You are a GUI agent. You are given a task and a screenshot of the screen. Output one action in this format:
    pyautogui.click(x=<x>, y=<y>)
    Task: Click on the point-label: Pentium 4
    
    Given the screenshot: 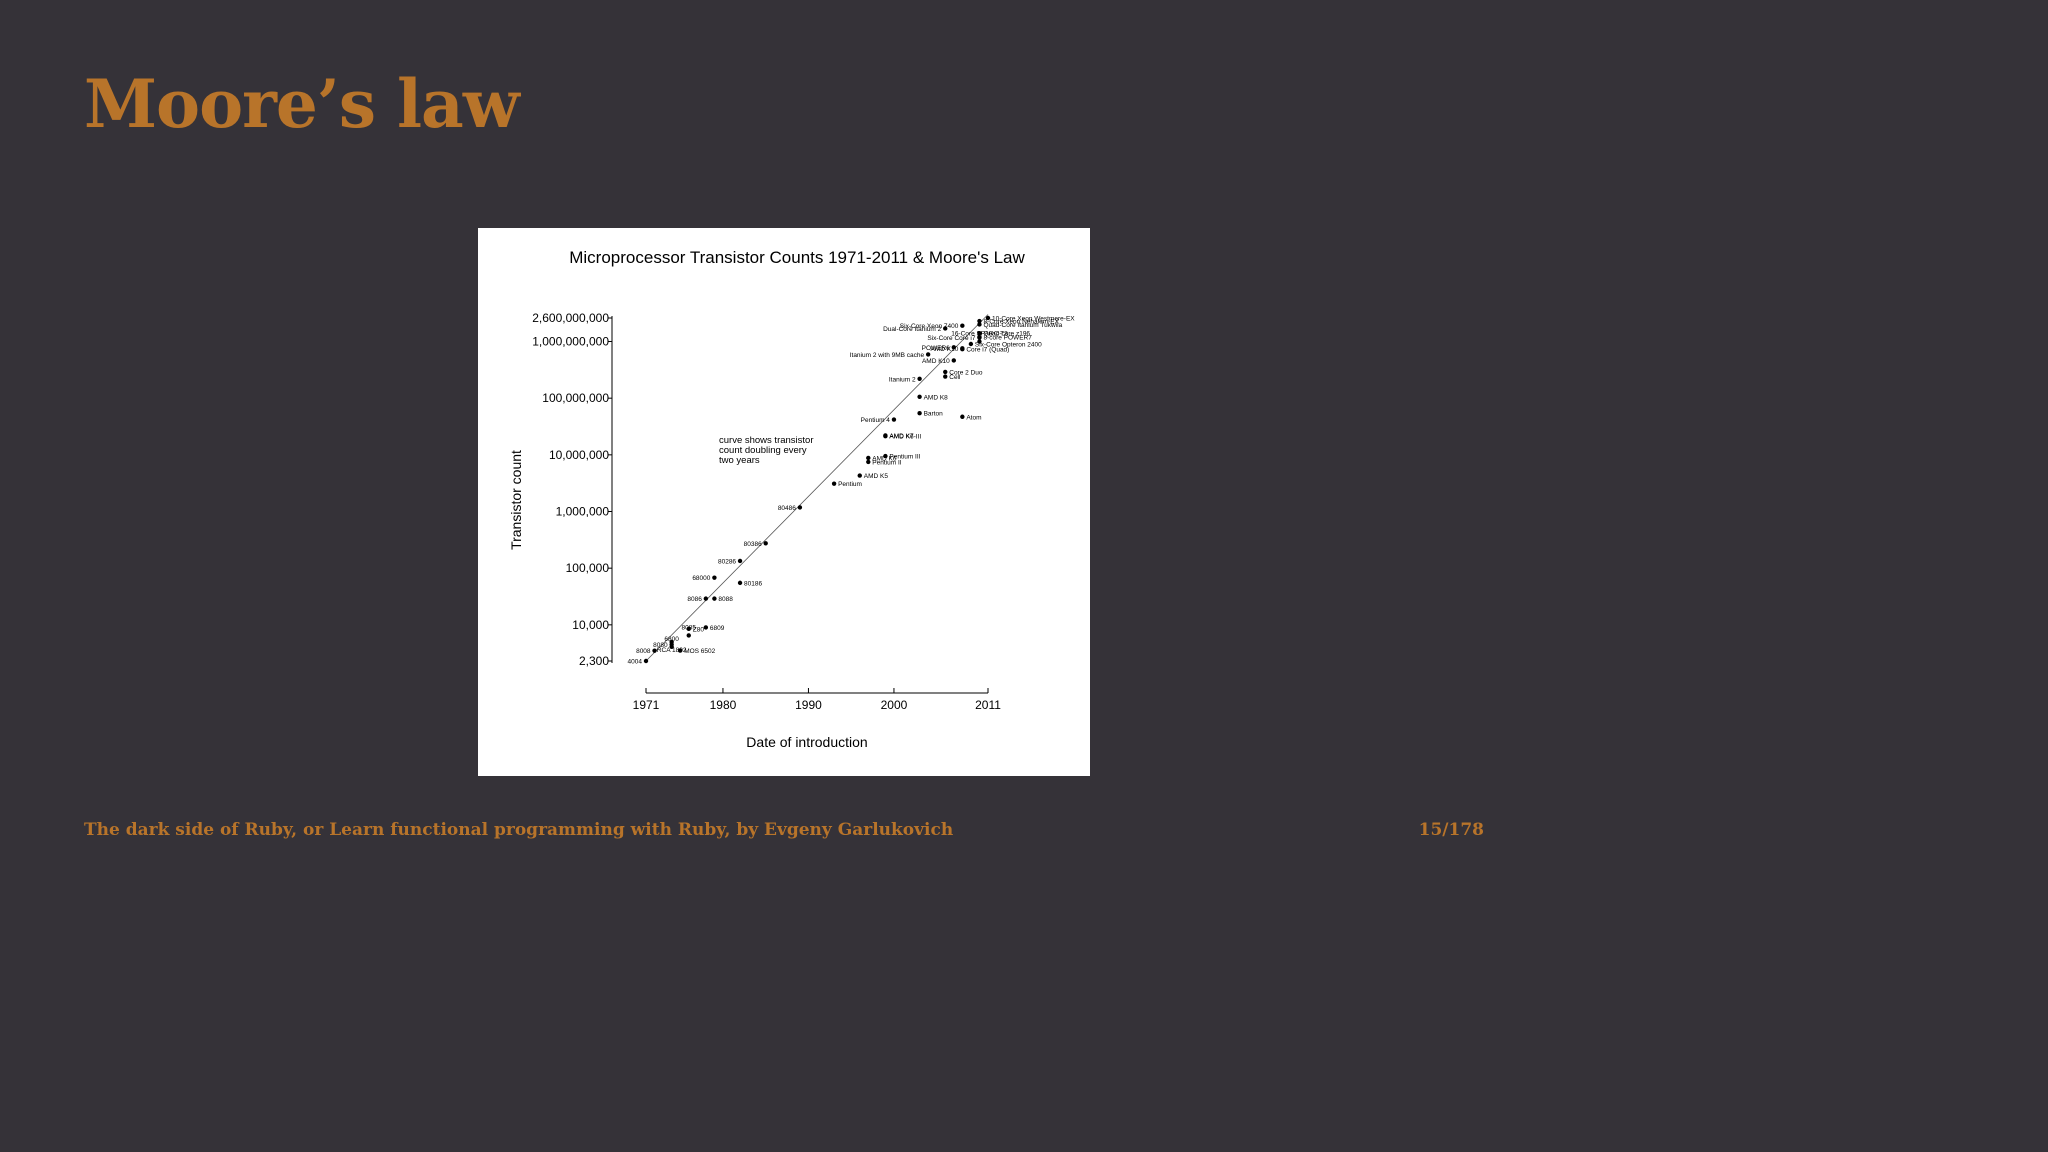 What is the action you would take?
    pyautogui.click(x=876, y=420)
    